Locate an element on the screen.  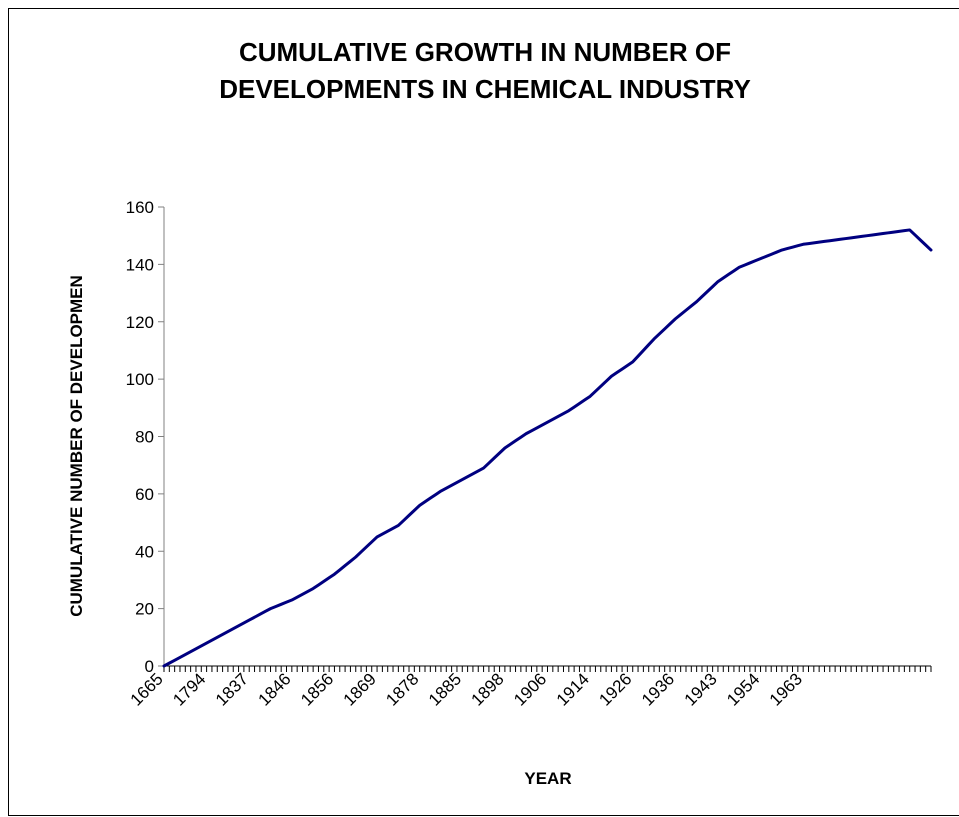
x-tick-label: 1898 is located at coordinates (488, 689).